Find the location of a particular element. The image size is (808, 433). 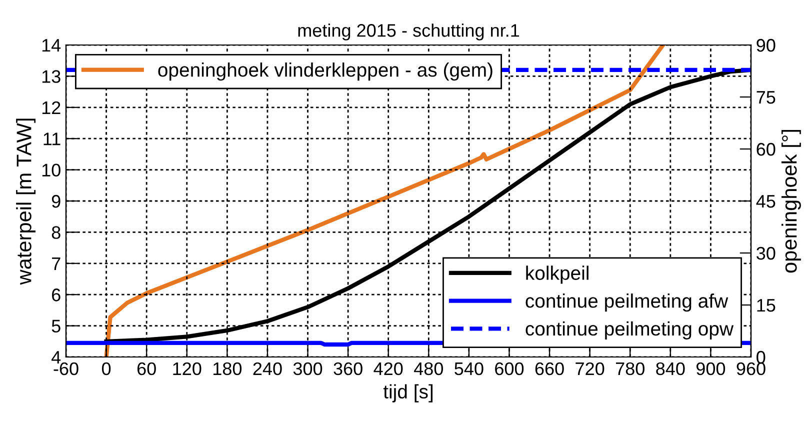

y2-tick-label: 90 is located at coordinates (766, 45).